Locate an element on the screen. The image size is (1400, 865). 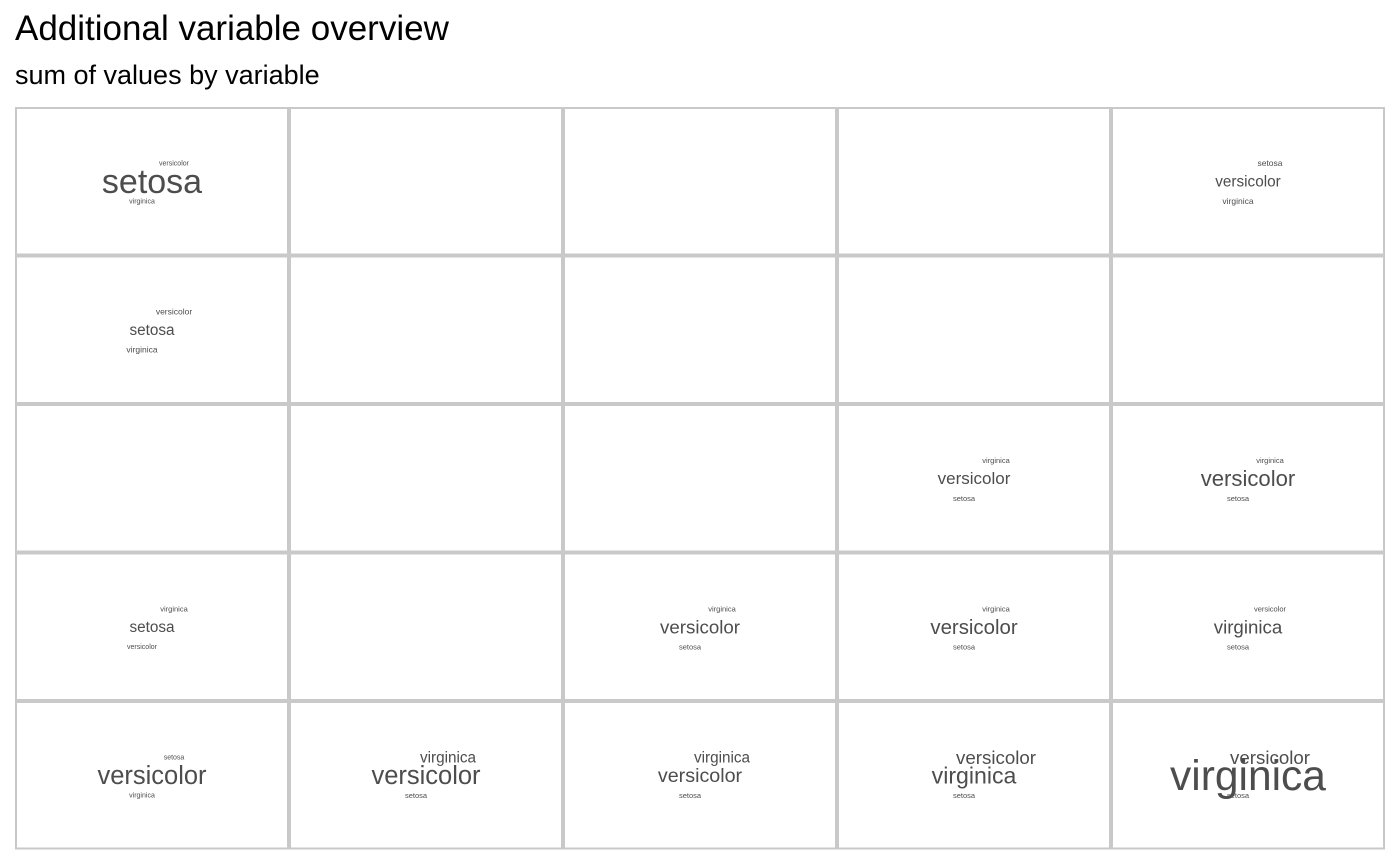
word-versicolor-r4-c3: versicolor is located at coordinates (996, 757).